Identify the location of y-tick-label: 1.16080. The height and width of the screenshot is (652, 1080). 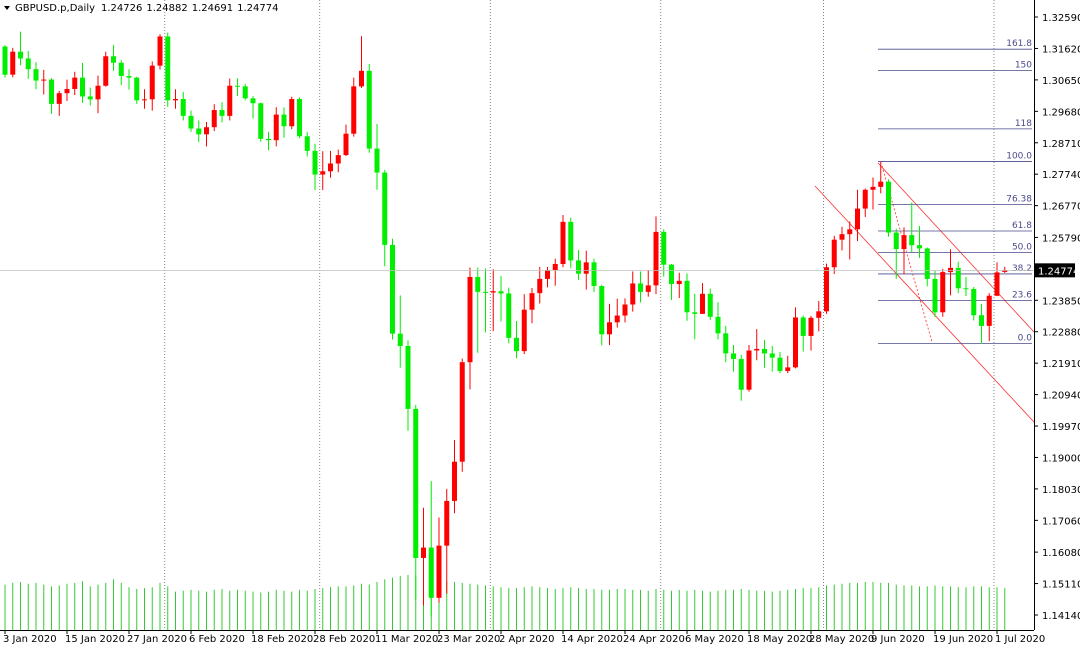
(1061, 553).